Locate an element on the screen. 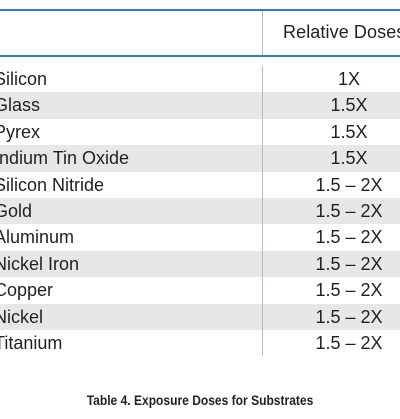  table-row: Titanium 1.5 – 2X is located at coordinates (200, 343).